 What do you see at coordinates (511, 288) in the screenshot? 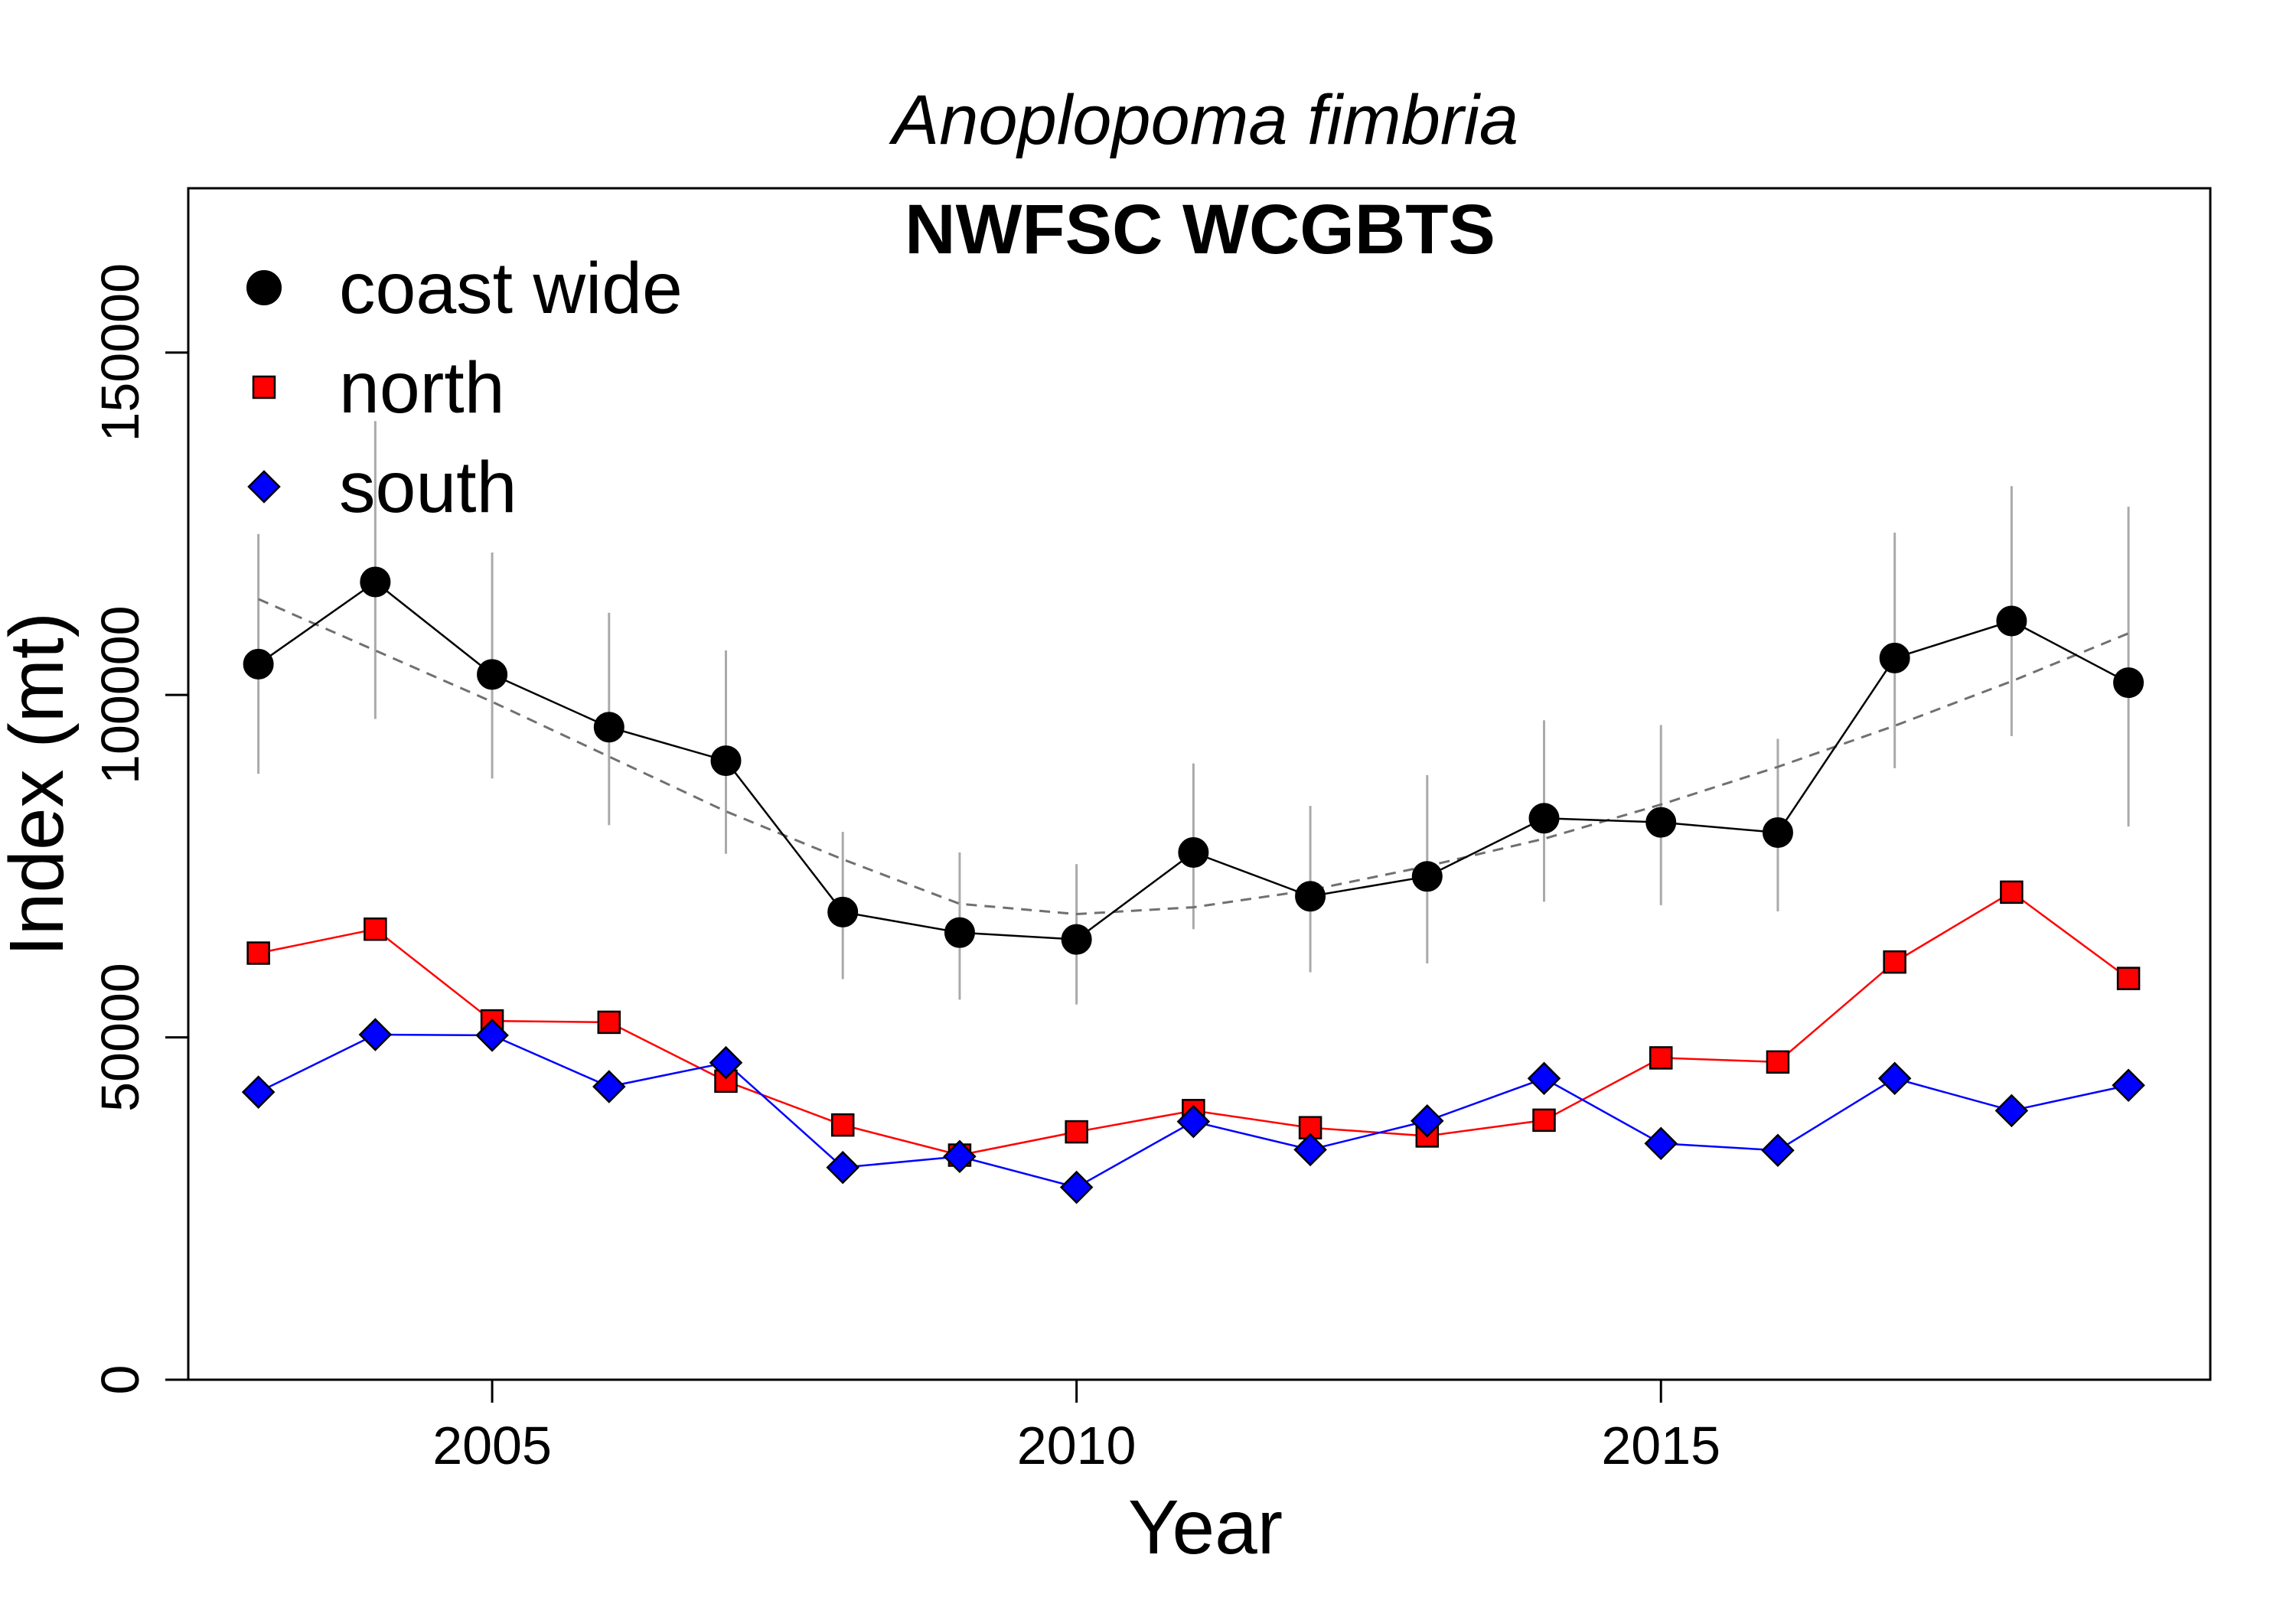
I see `legend-label: coast wide` at bounding box center [511, 288].